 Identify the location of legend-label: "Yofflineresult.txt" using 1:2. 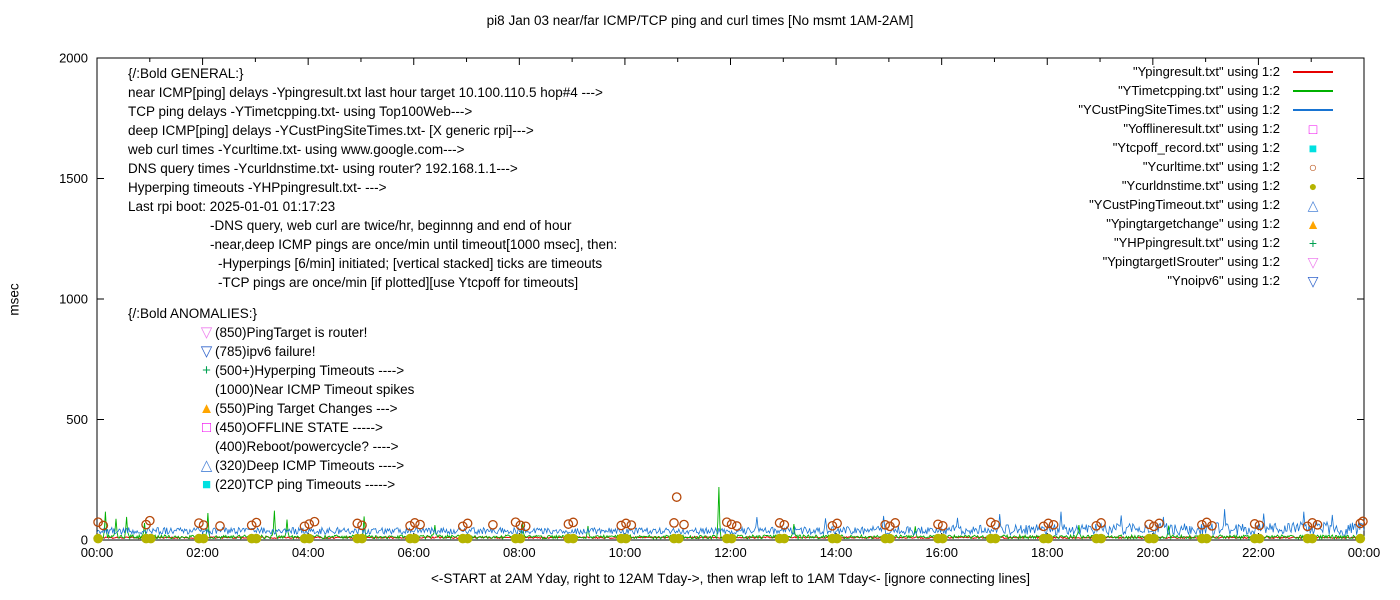
(1201, 128).